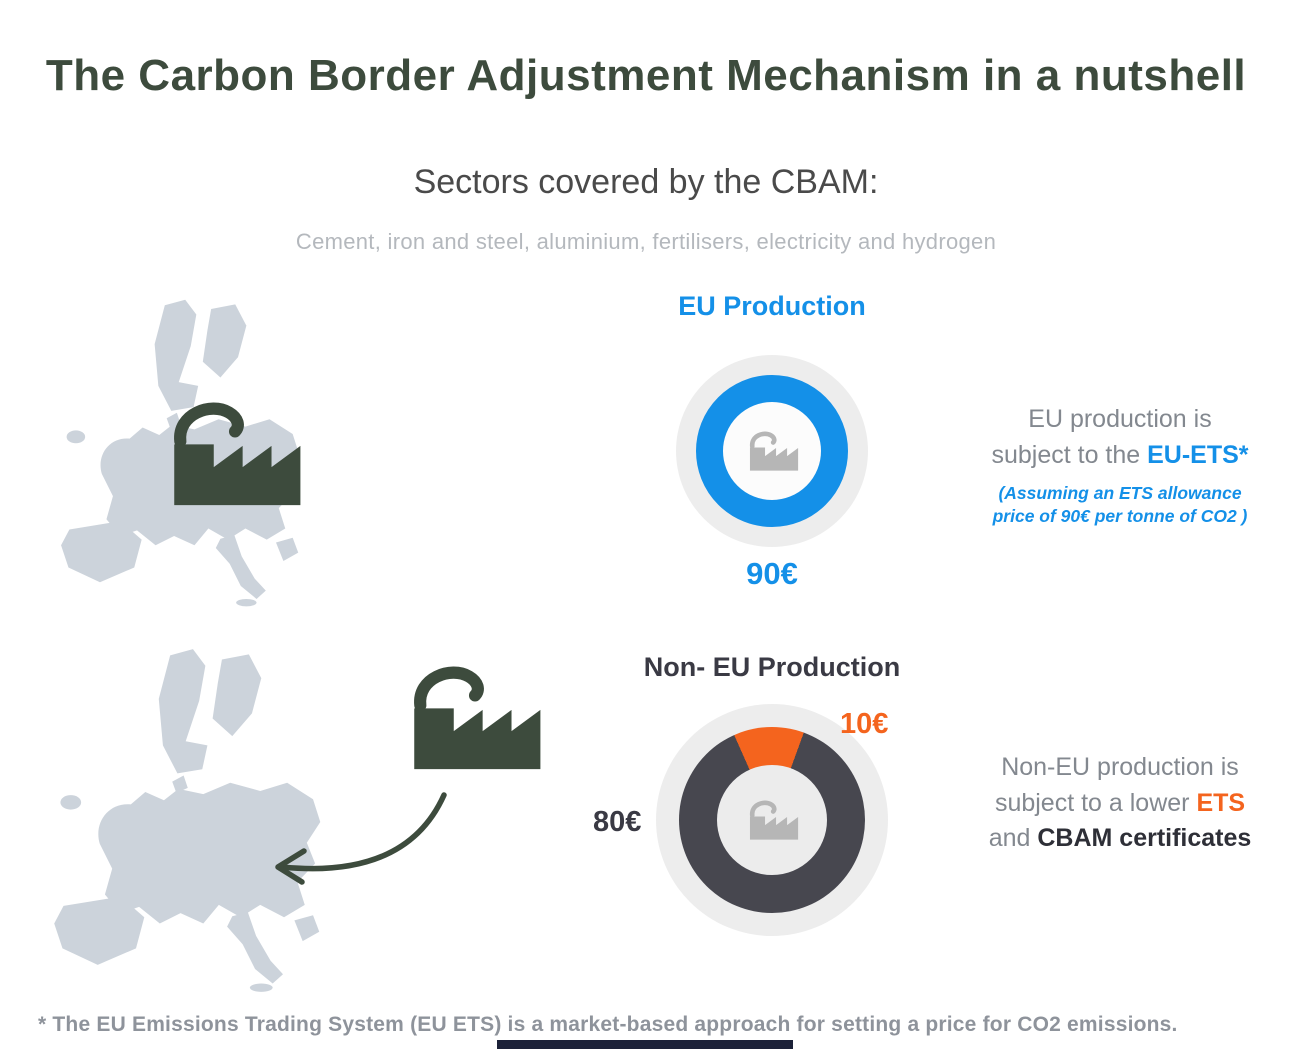 Image resolution: width=1292 pixels, height=1049 pixels. What do you see at coordinates (772, 306) in the screenshot?
I see `eu-production-heading: EU Production` at bounding box center [772, 306].